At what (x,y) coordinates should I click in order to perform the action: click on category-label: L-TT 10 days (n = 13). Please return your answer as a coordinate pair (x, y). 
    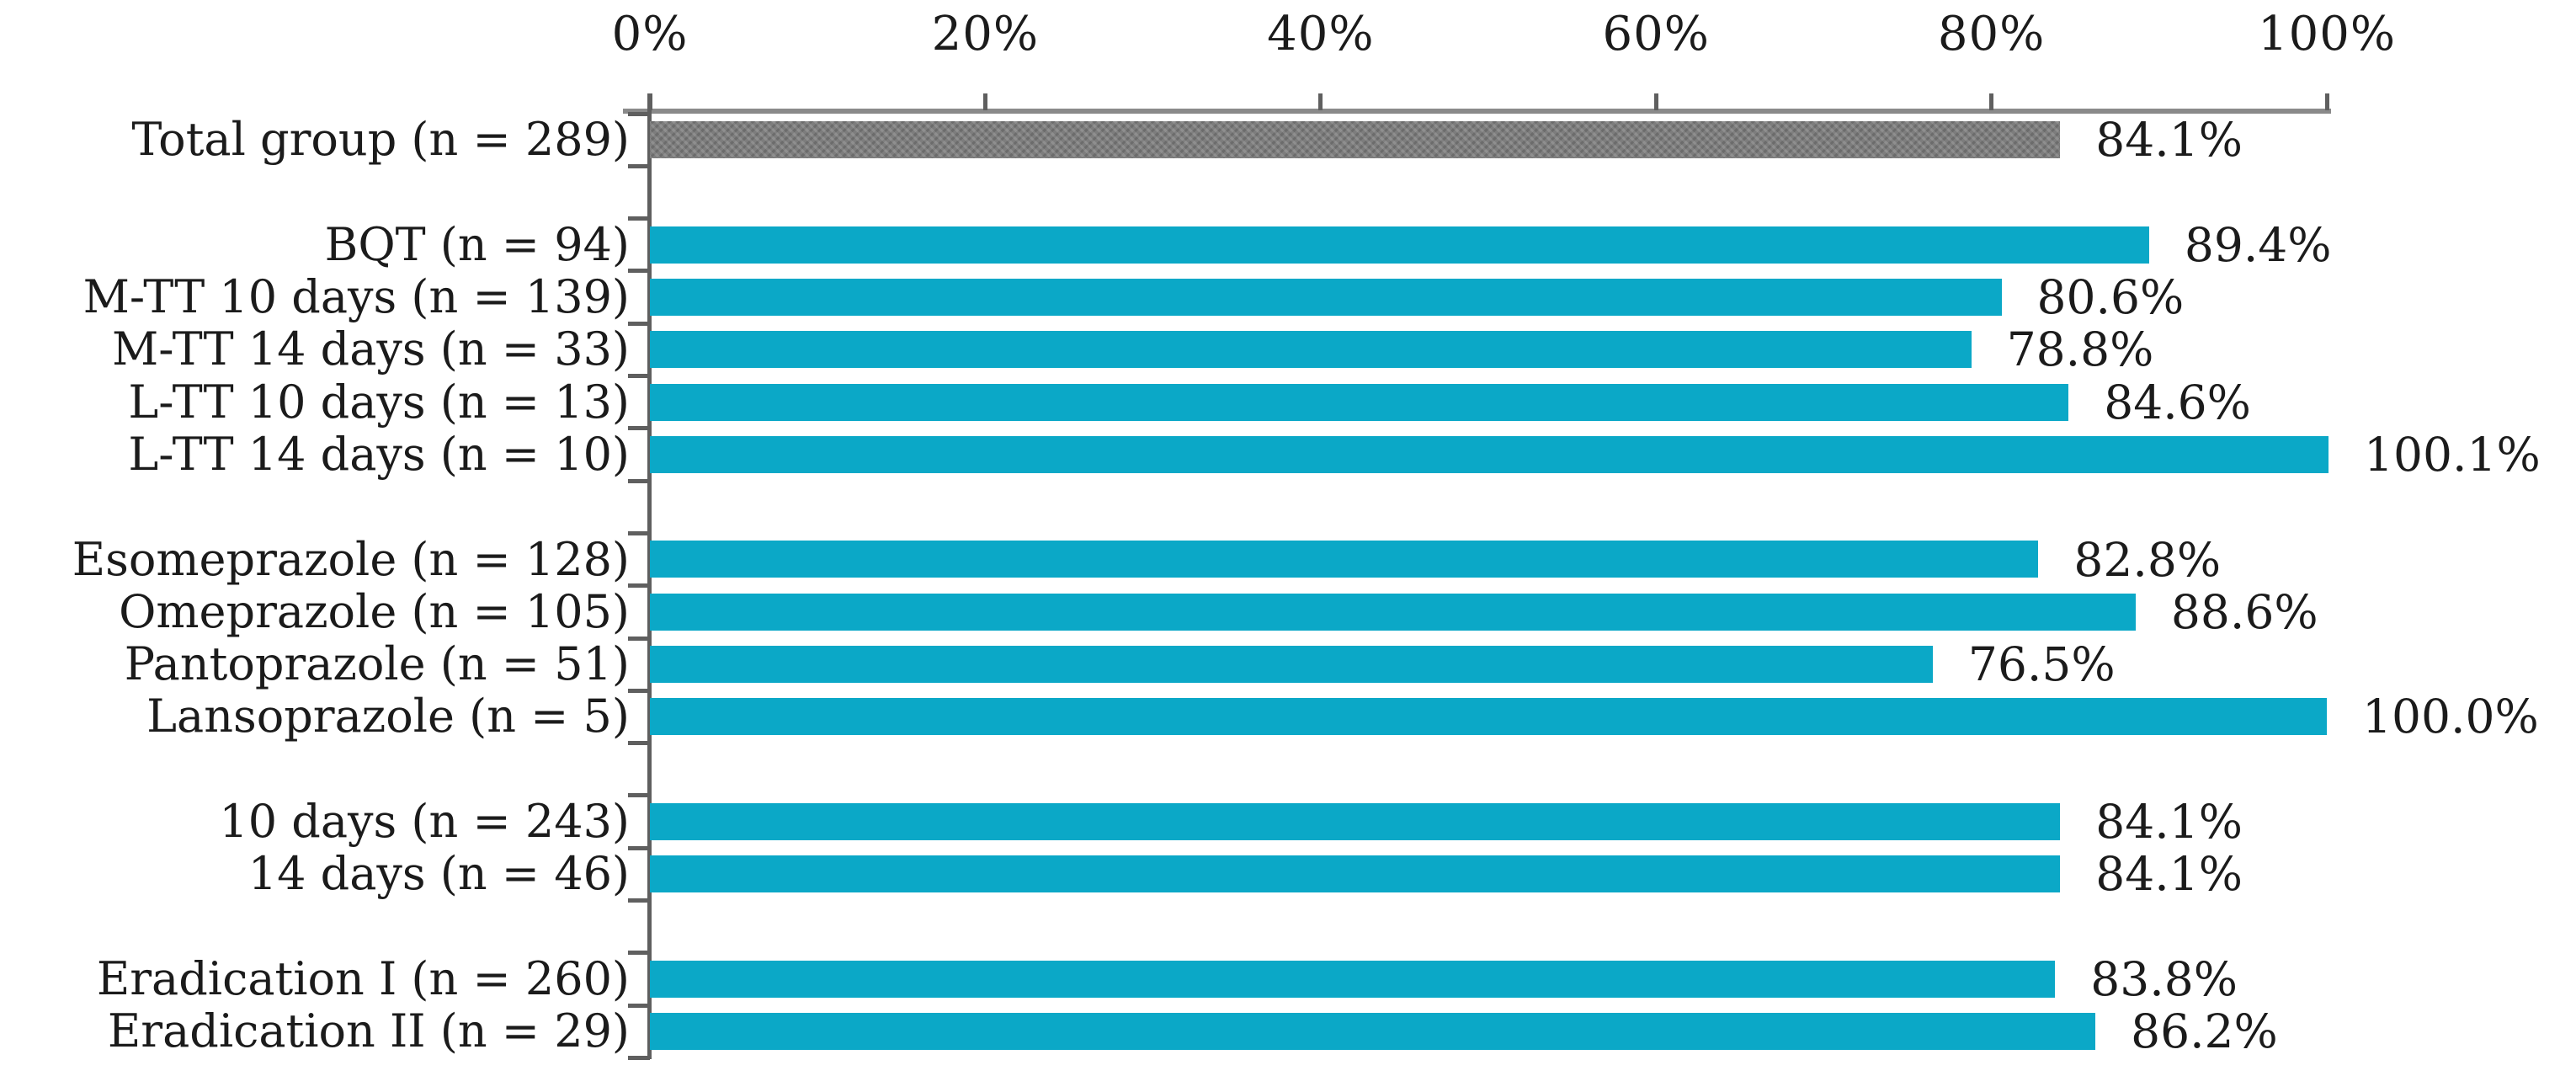
    Looking at the image, I should click on (379, 402).